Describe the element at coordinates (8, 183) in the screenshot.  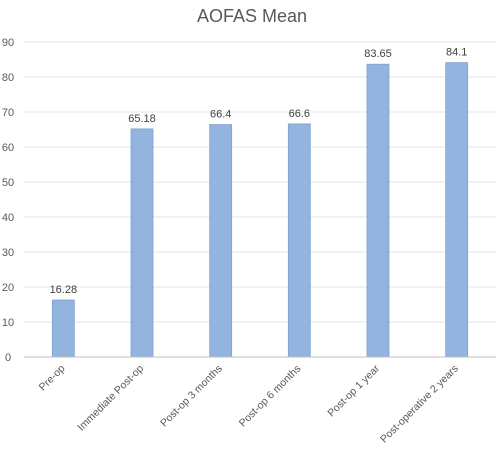
I see `y-tick-label: 50` at that location.